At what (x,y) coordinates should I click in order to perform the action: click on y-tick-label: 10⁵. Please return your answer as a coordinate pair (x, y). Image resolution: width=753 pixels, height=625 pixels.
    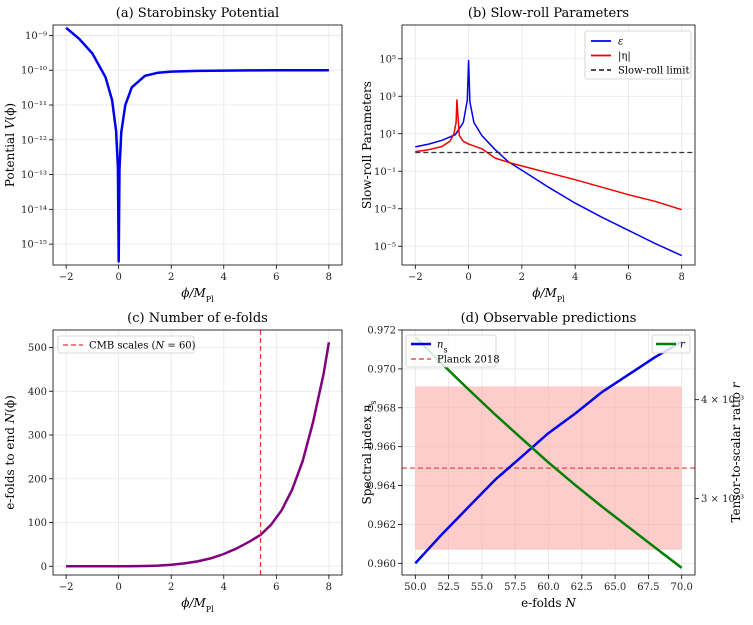
    Looking at the image, I should click on (387, 59).